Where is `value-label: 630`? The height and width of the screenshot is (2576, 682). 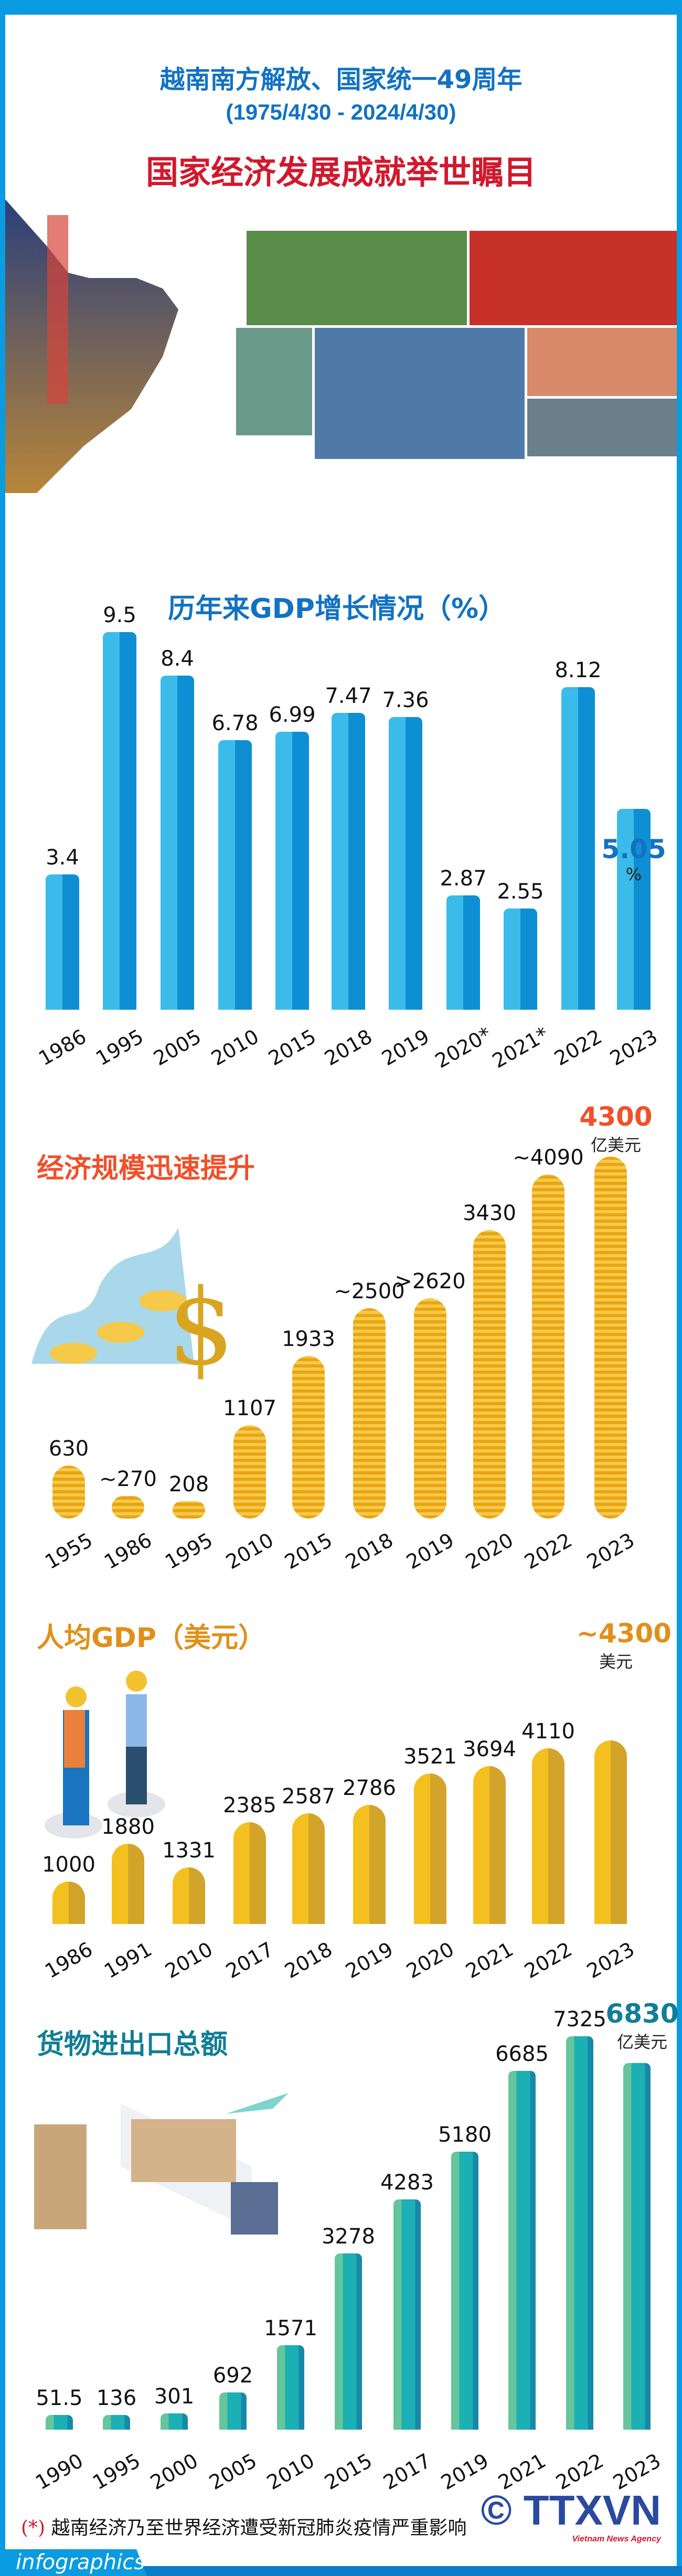 value-label: 630 is located at coordinates (68, 1448).